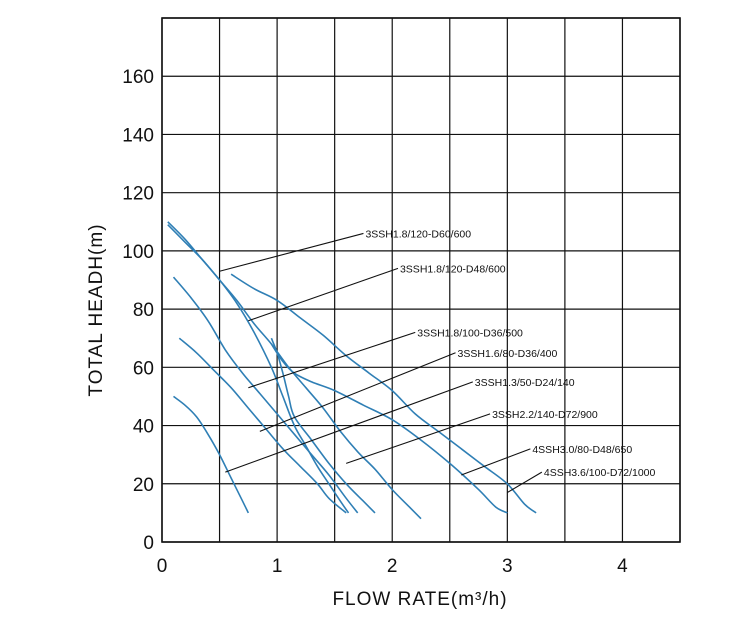 The height and width of the screenshot is (620, 750). What do you see at coordinates (138, 194) in the screenshot?
I see `y-tick-label: 120` at bounding box center [138, 194].